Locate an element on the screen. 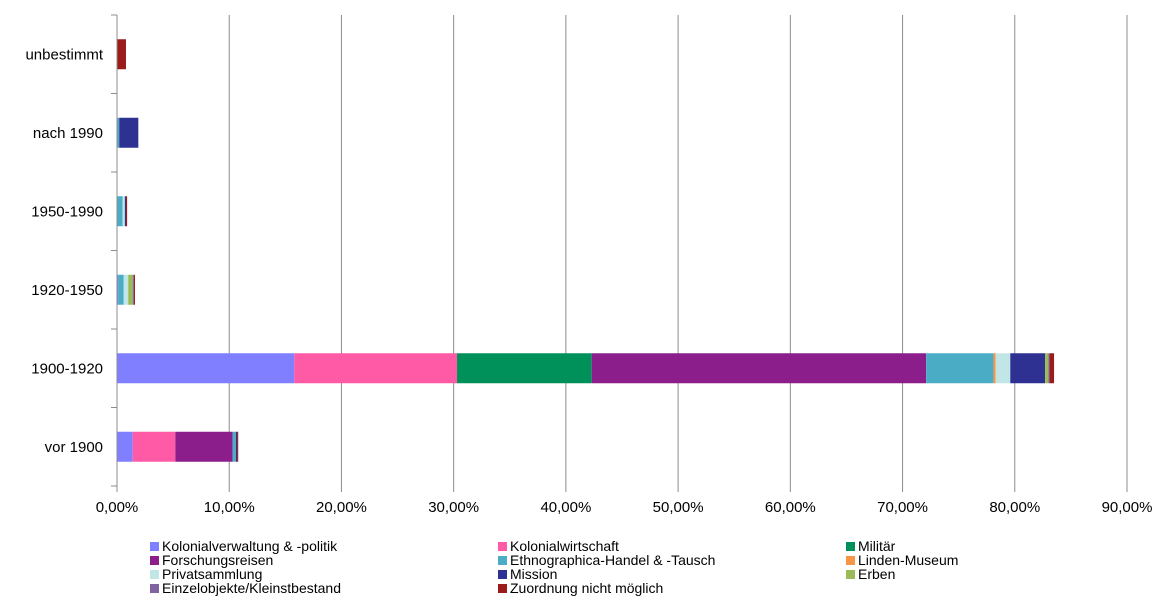 The image size is (1163, 615). legend-label: Kolonialwirtschaft is located at coordinates (564, 546).